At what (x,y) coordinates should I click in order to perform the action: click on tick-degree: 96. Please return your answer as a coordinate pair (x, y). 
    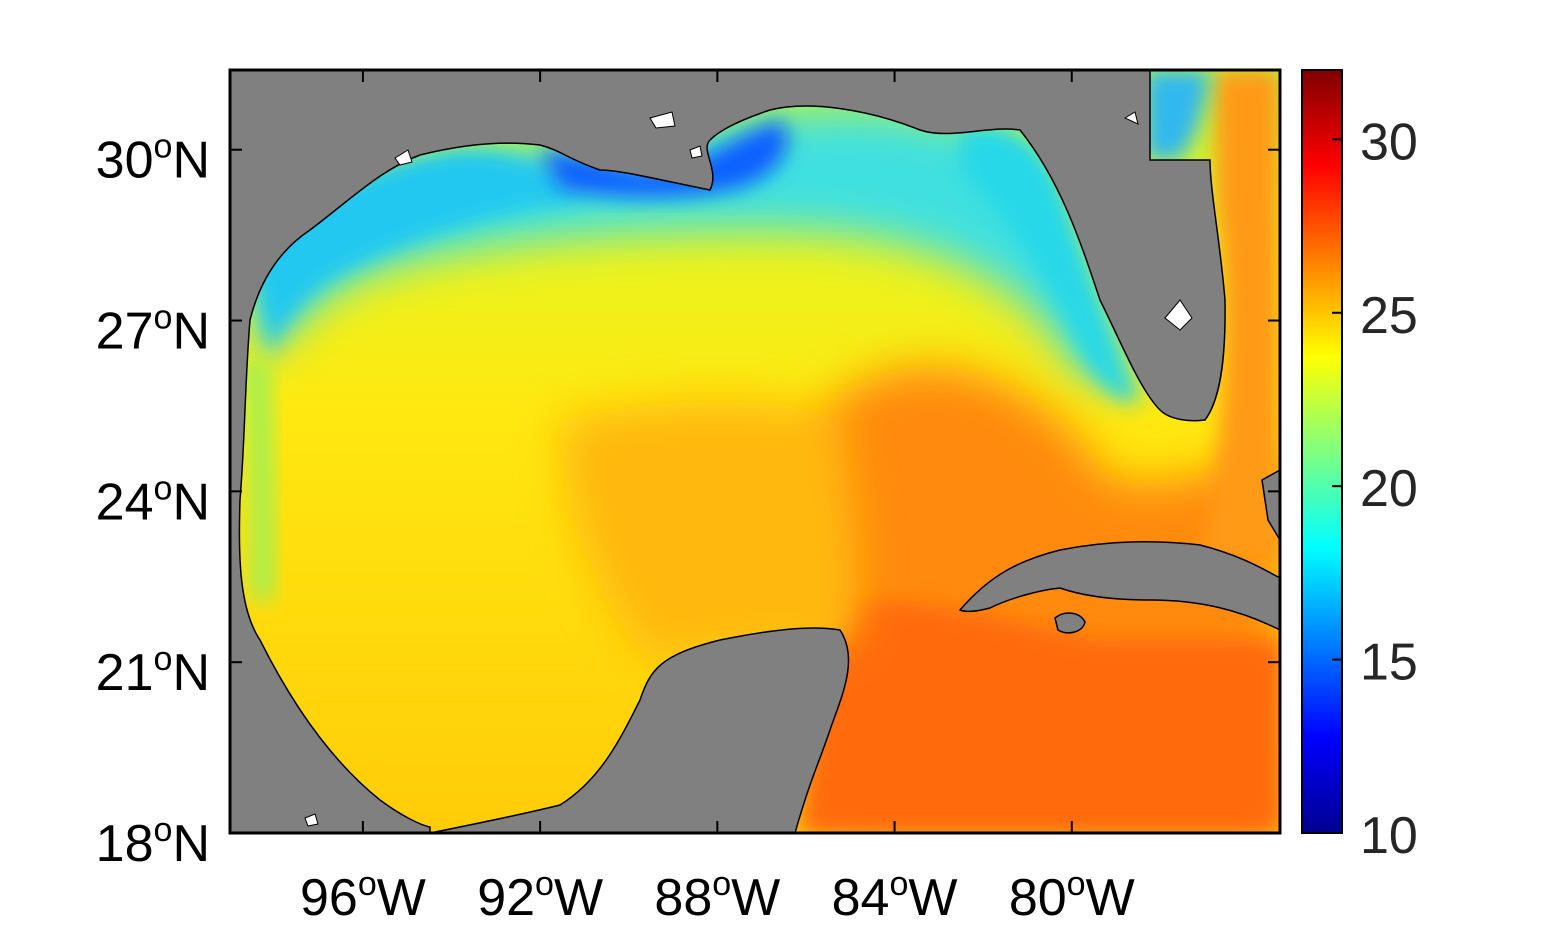
    Looking at the image, I should click on (329, 898).